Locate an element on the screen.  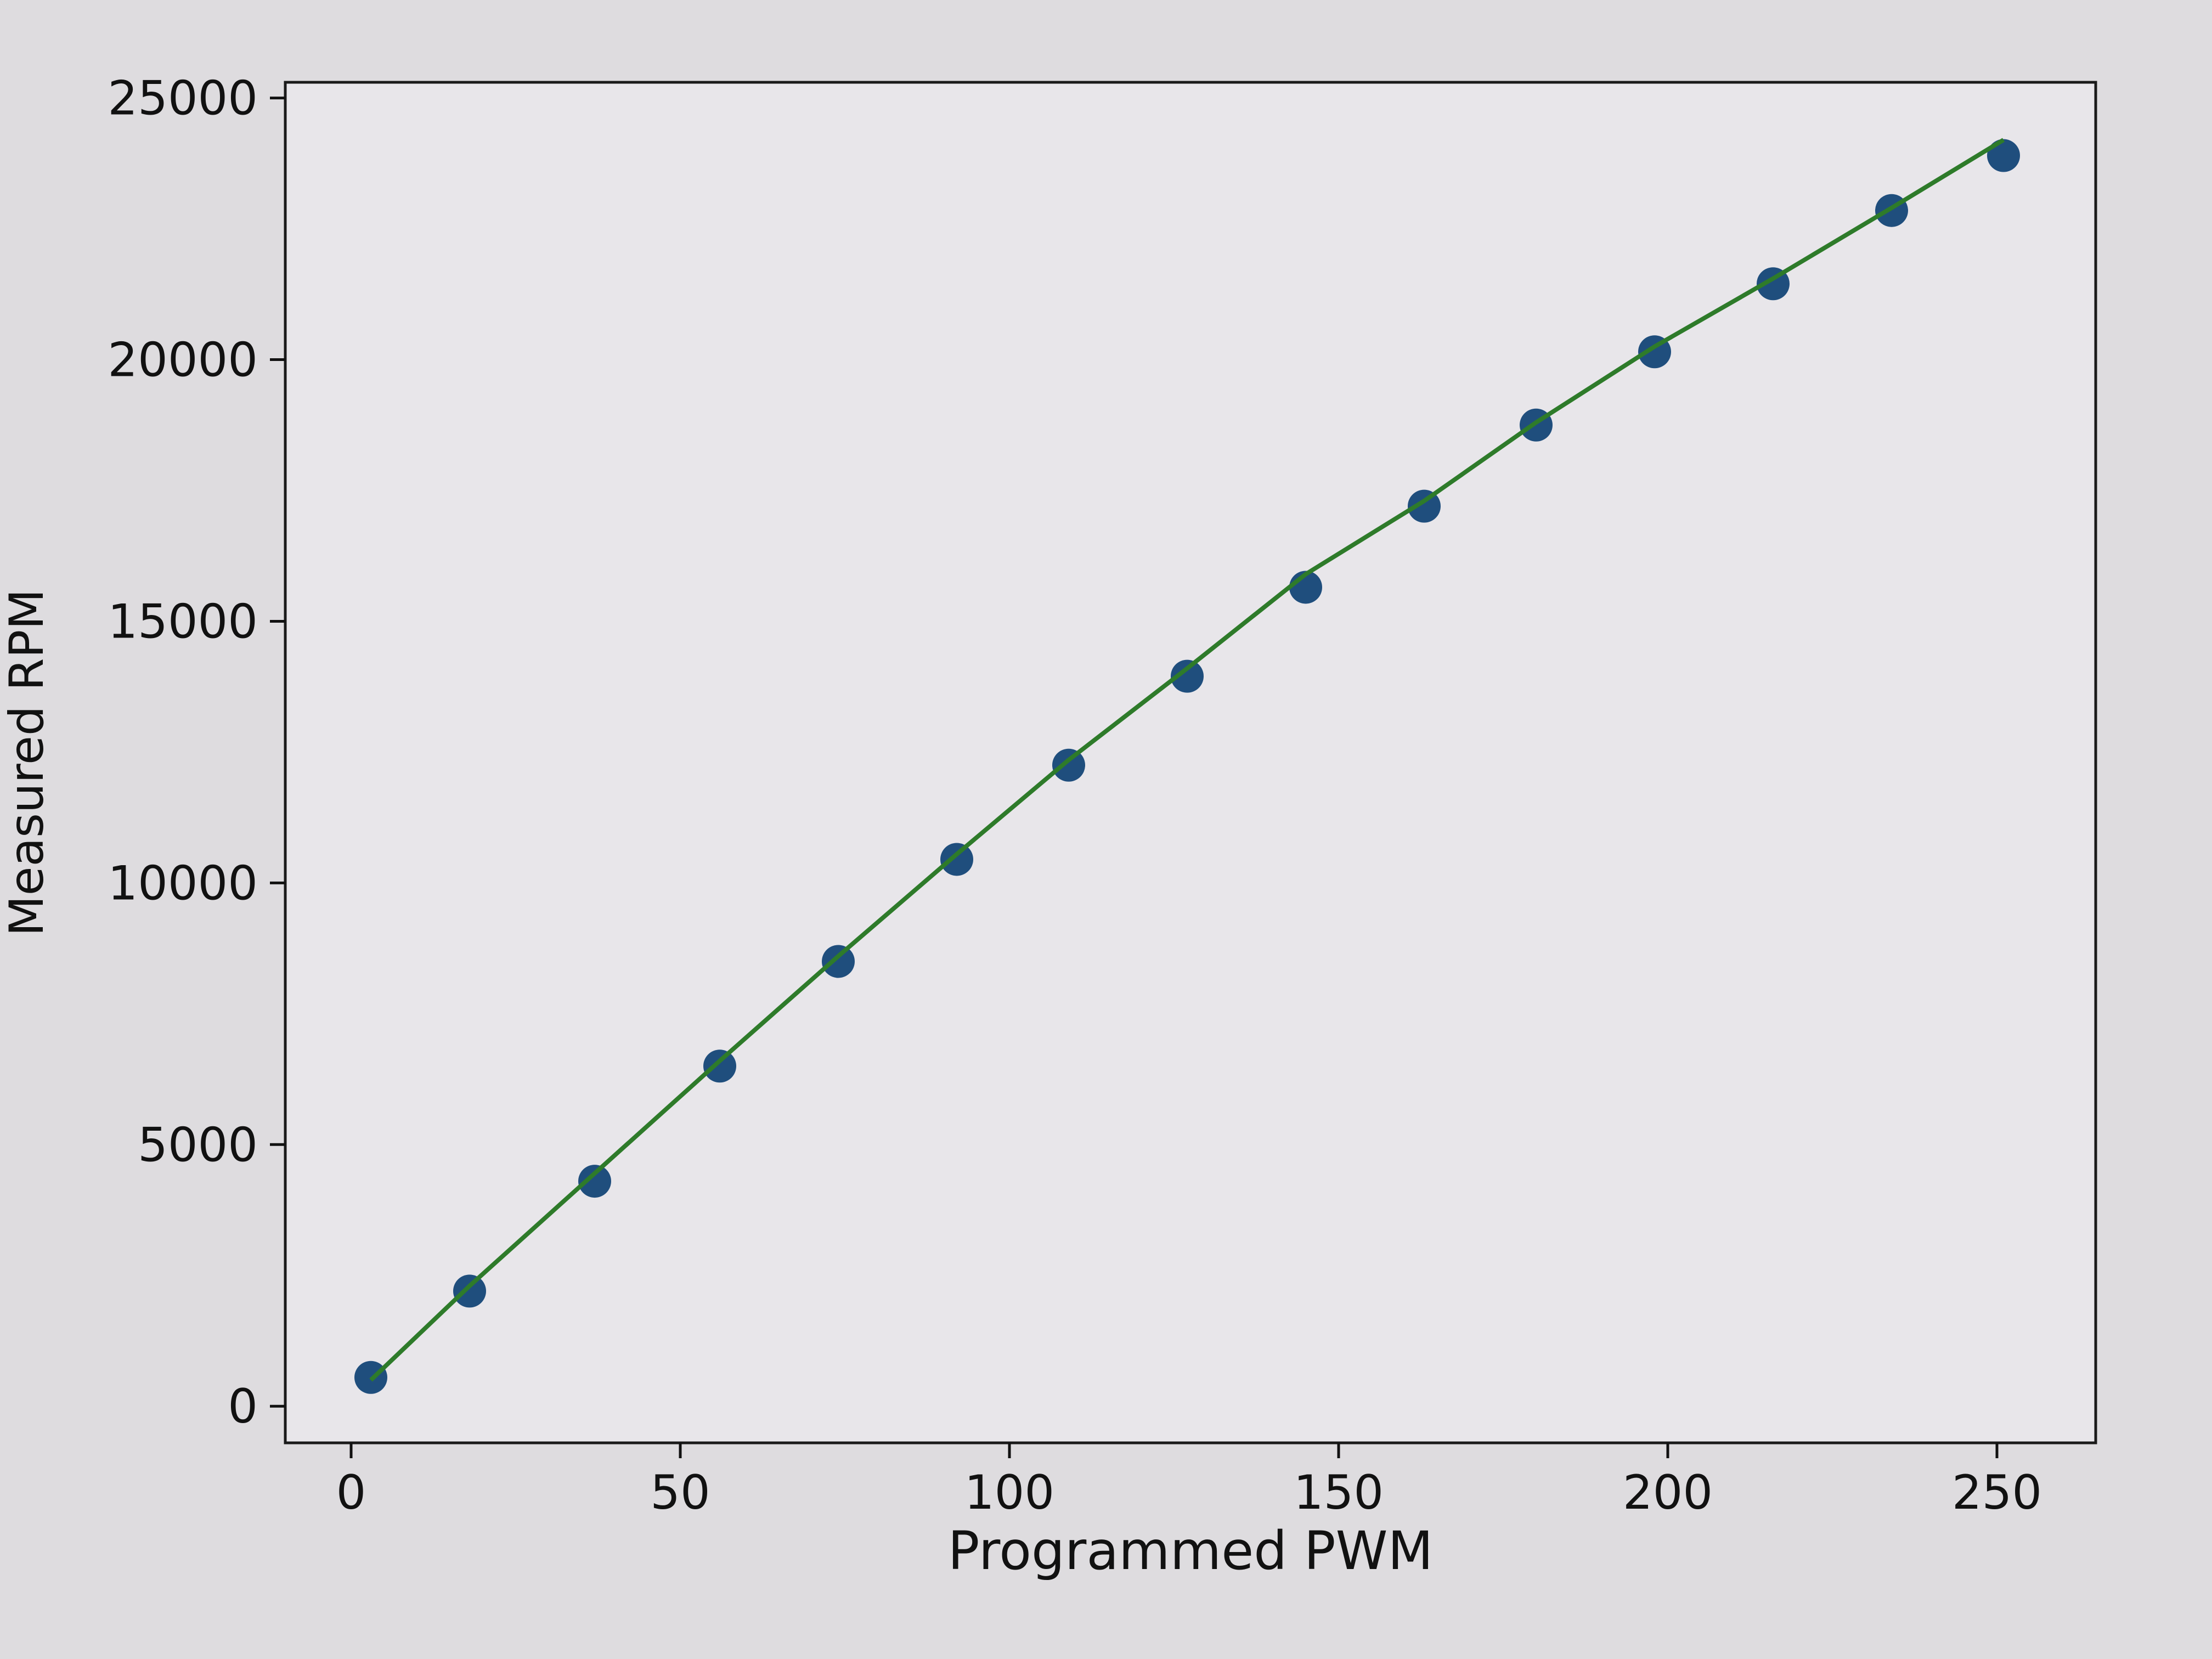
y-tick-label: 5000 is located at coordinates (198, 1145).